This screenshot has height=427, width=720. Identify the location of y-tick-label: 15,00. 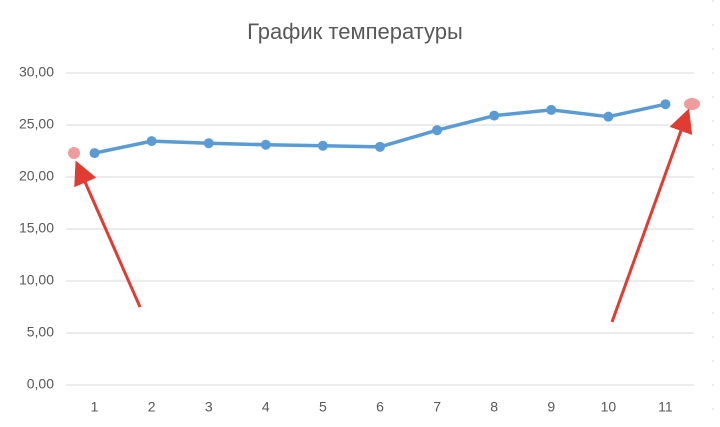
(36, 228).